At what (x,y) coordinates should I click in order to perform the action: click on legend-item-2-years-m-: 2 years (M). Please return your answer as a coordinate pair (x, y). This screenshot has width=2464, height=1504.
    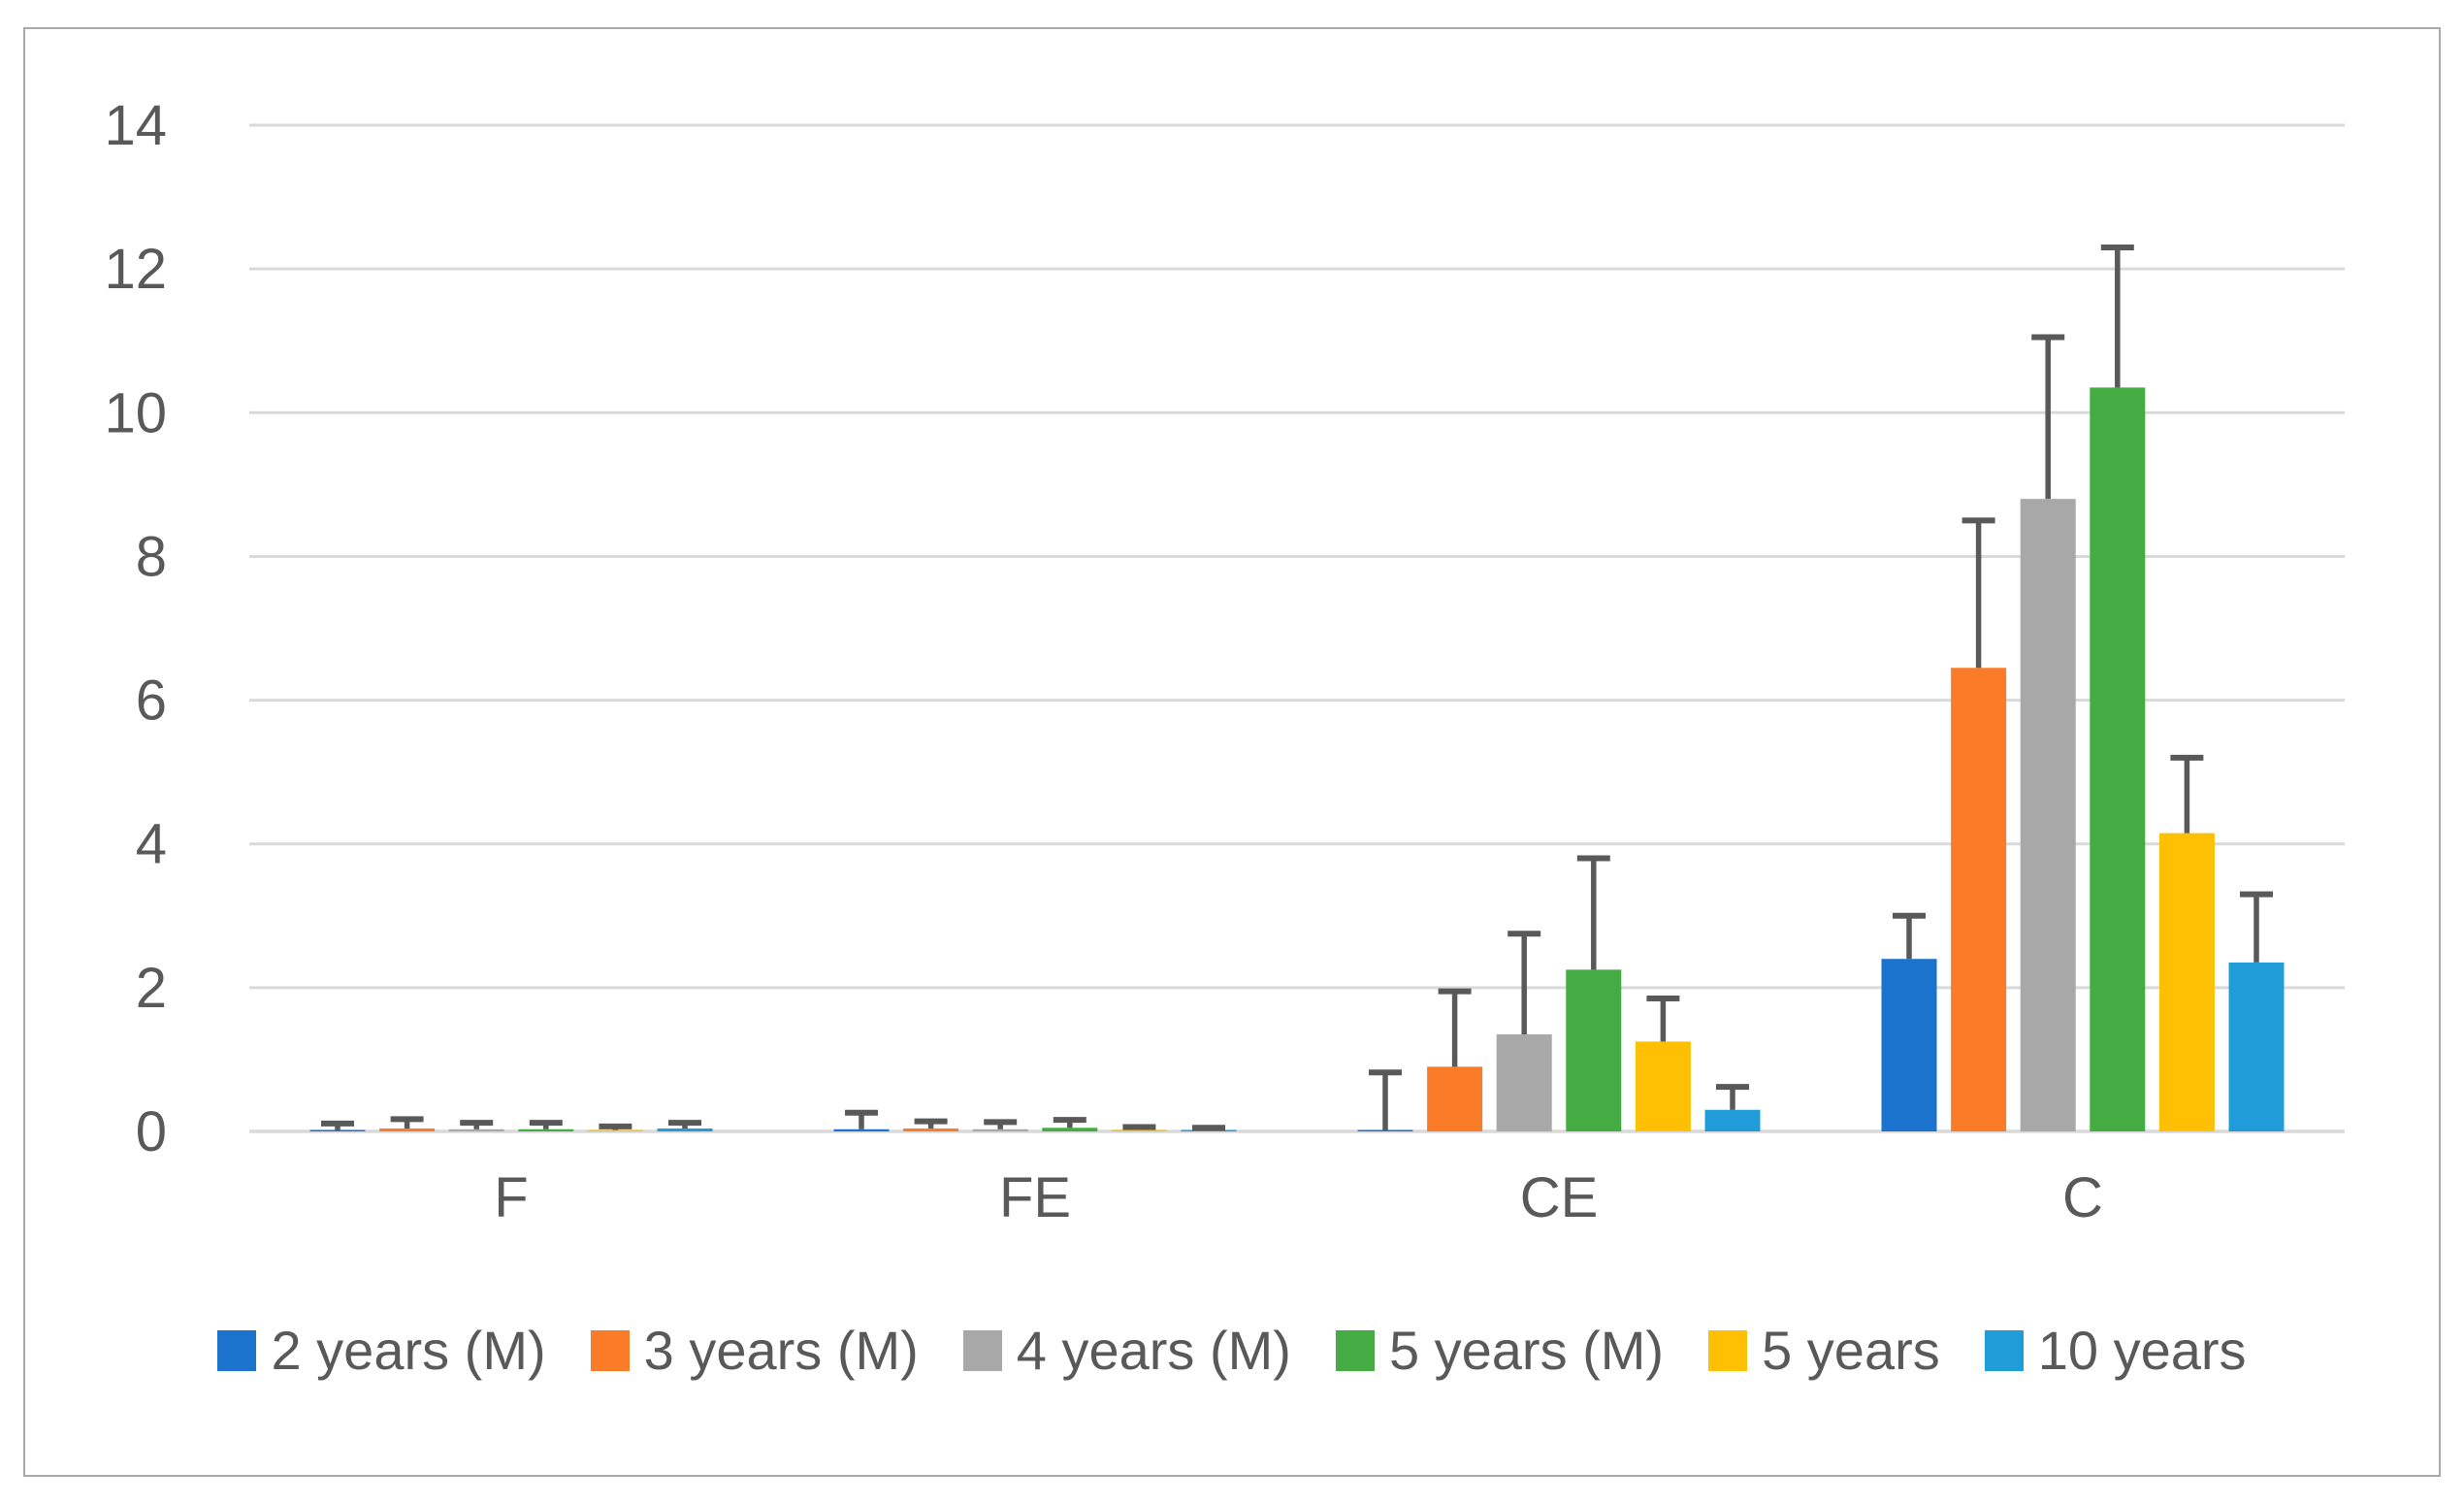
    Looking at the image, I should click on (382, 1351).